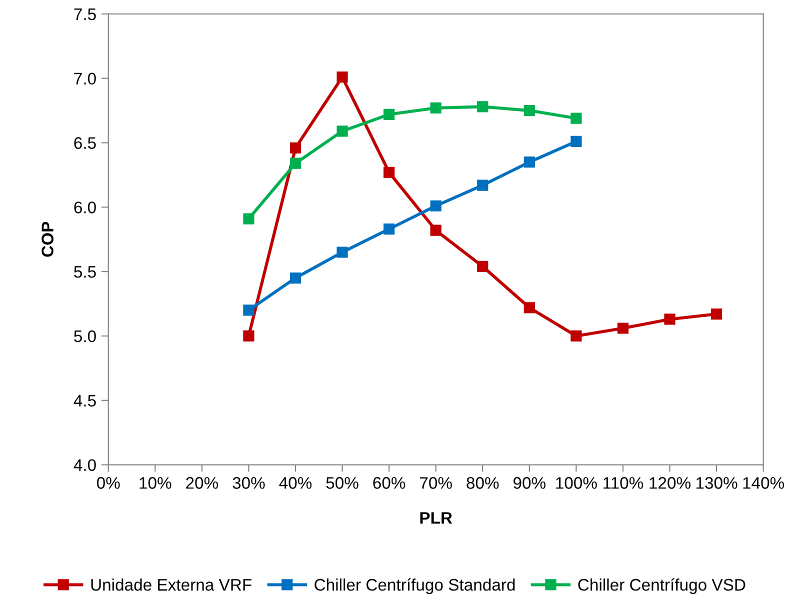 This screenshot has width=791, height=606. I want to click on y-tick-label: 4.0, so click(85, 465).